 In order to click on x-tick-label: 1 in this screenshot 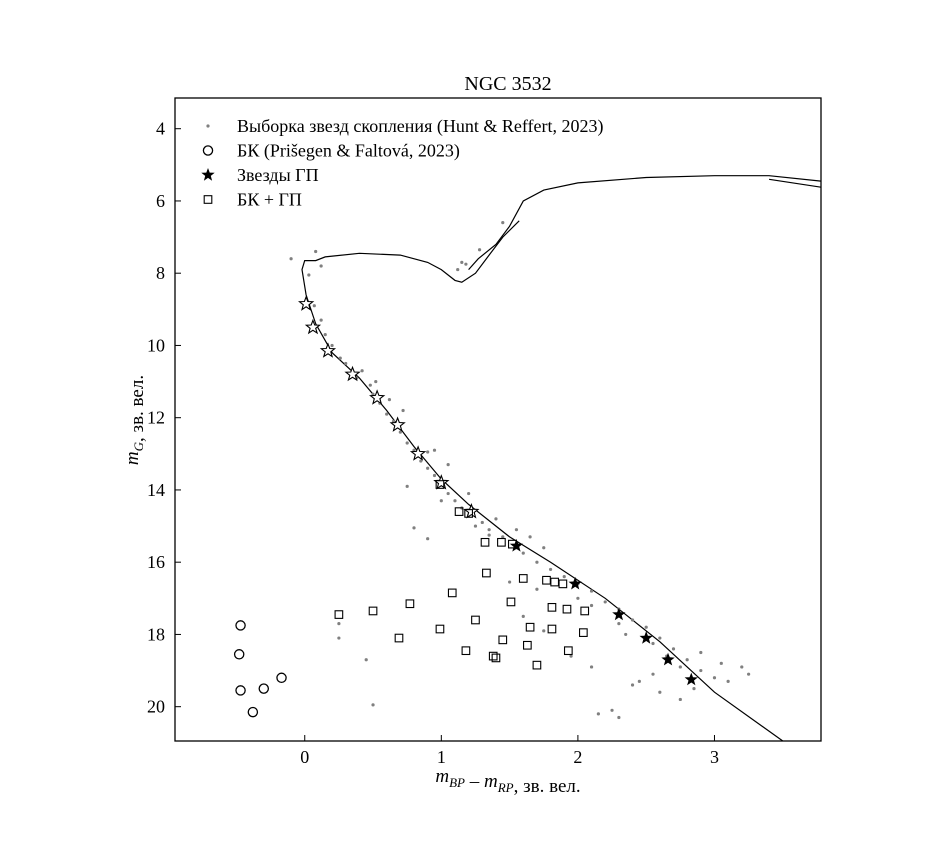, I will do `click(441, 757)`.